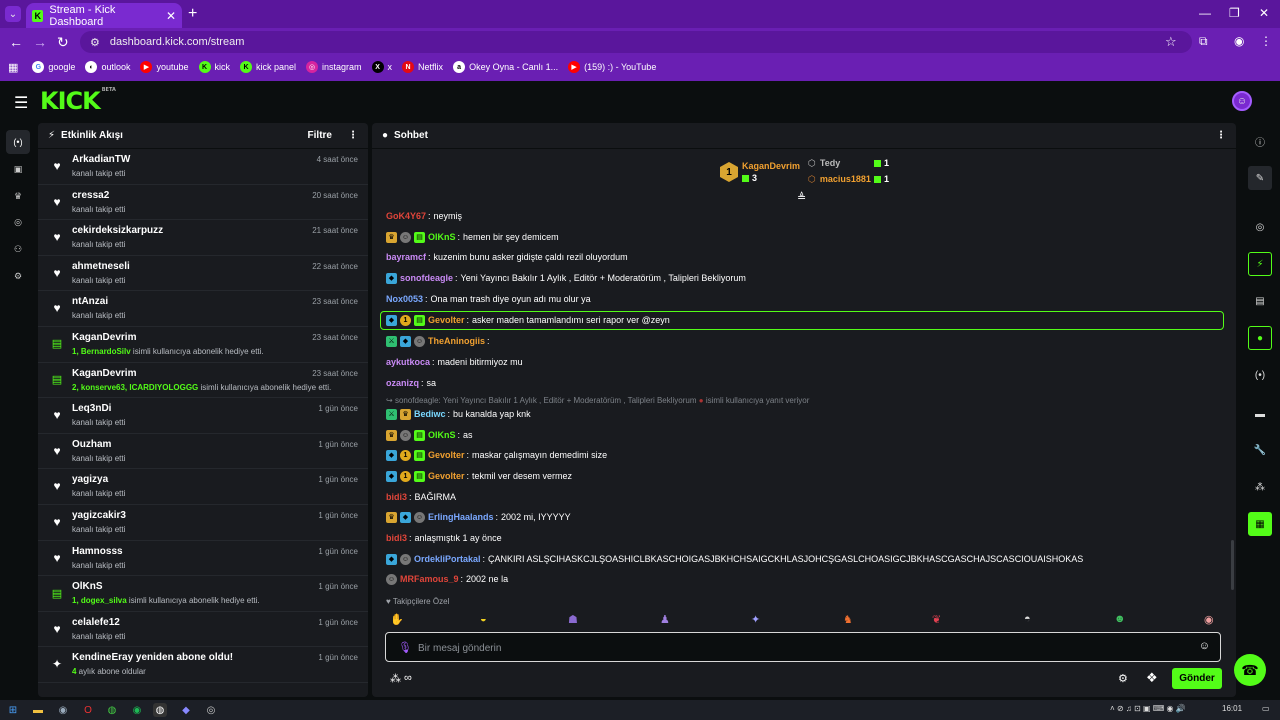 This screenshot has height=720, width=1280. I want to click on gift-sub-icon: ❖, so click(1152, 677).